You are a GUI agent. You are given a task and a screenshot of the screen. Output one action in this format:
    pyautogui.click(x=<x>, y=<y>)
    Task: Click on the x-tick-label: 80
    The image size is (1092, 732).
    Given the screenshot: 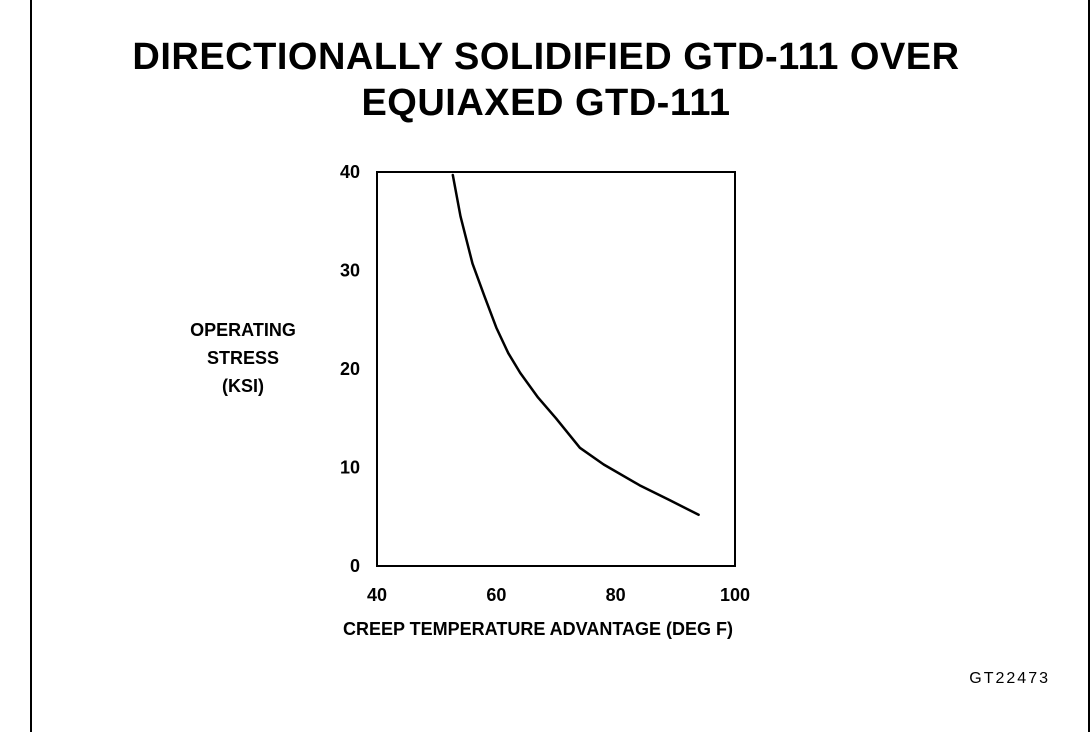 What is the action you would take?
    pyautogui.click(x=616, y=595)
    